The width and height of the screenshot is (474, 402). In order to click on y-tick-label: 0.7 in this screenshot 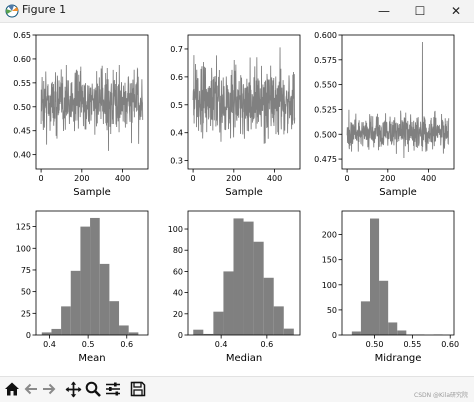, I will do `click(176, 49)`.